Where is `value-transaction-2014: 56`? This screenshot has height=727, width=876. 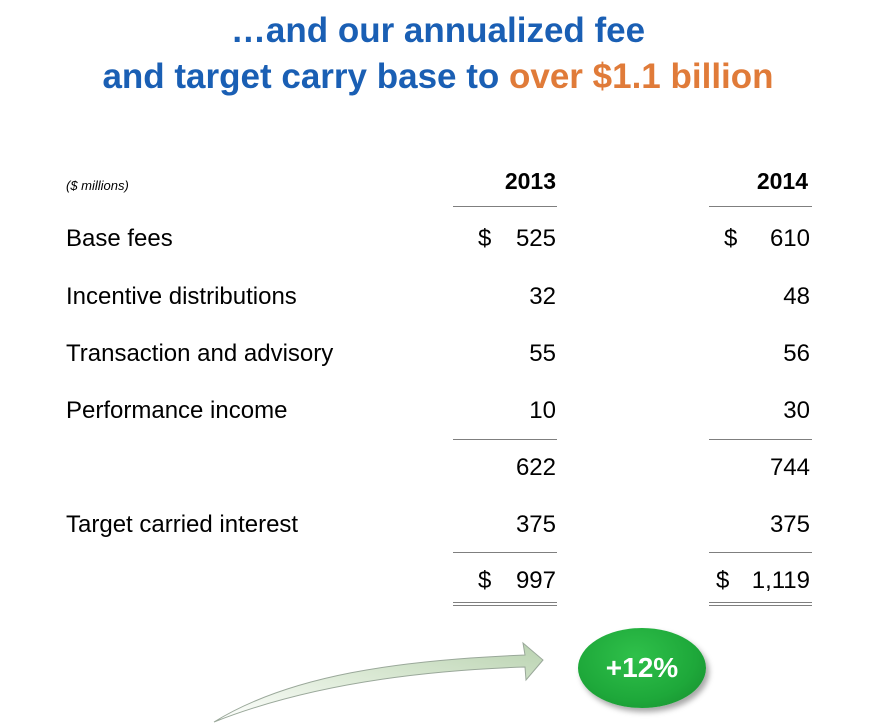
value-transaction-2014: 56 is located at coordinates (796, 353).